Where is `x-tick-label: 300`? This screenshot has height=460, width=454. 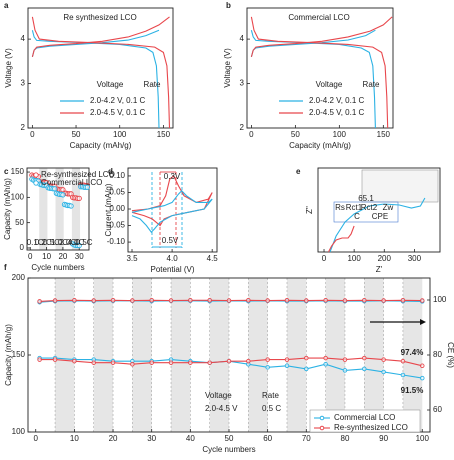 x-tick-label: 300 is located at coordinates (415, 258).